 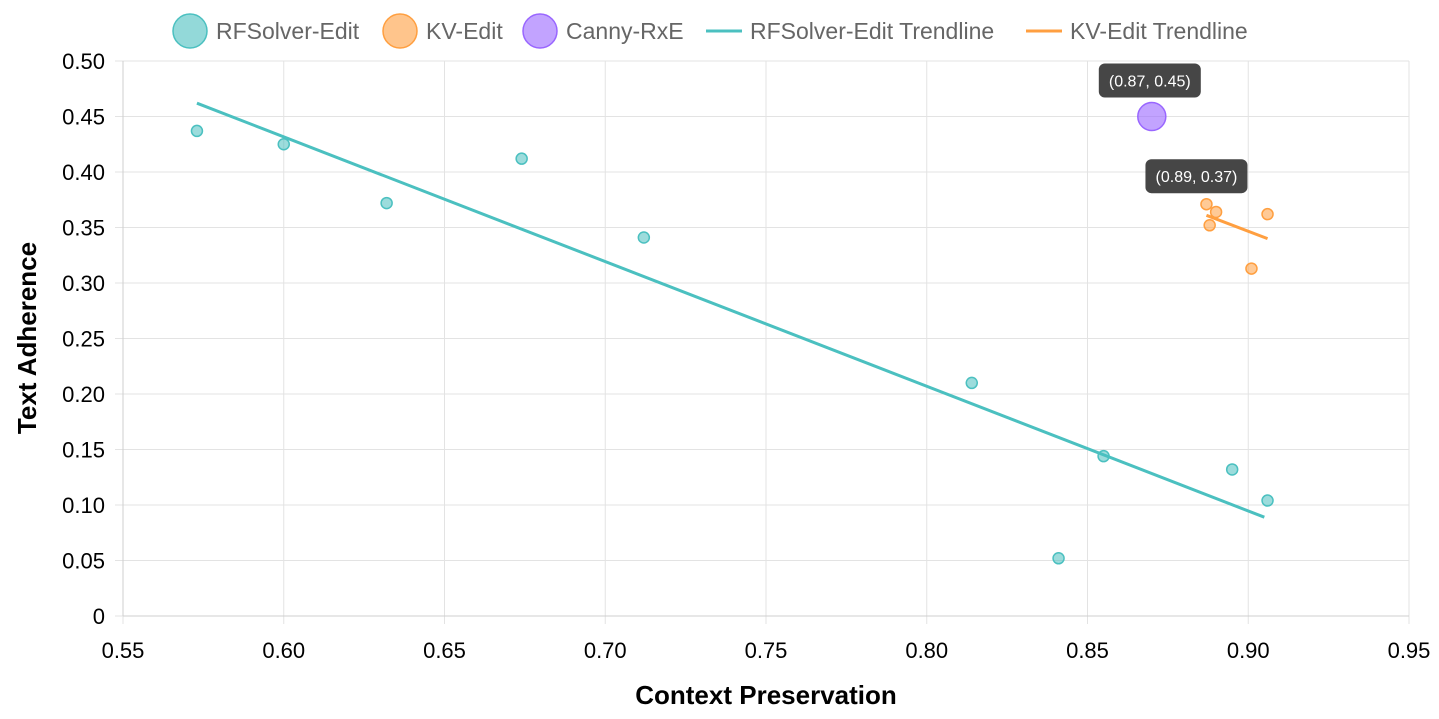 What do you see at coordinates (926, 650) in the screenshot?
I see `x-tick-label: 0.80` at bounding box center [926, 650].